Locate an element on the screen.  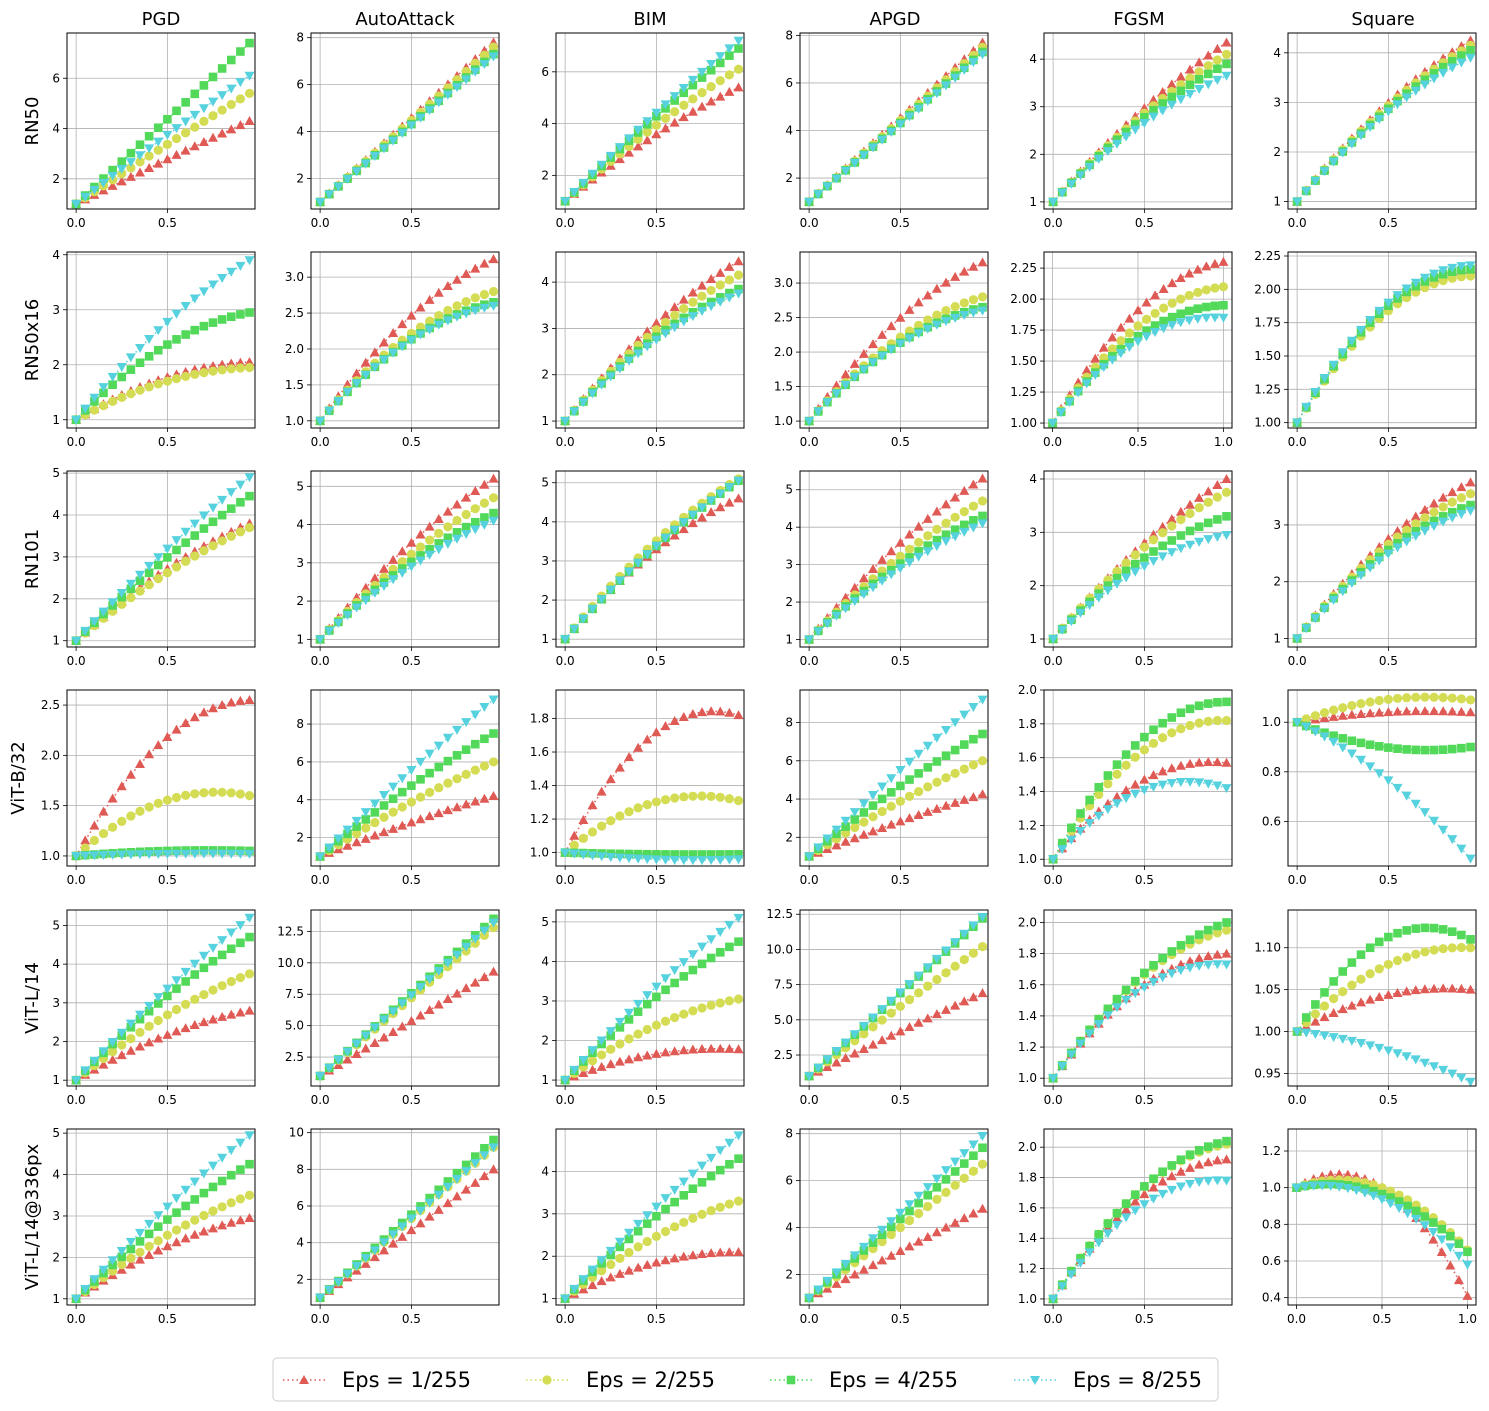
y-tick-label: 1.00 is located at coordinates (1267, 1032).